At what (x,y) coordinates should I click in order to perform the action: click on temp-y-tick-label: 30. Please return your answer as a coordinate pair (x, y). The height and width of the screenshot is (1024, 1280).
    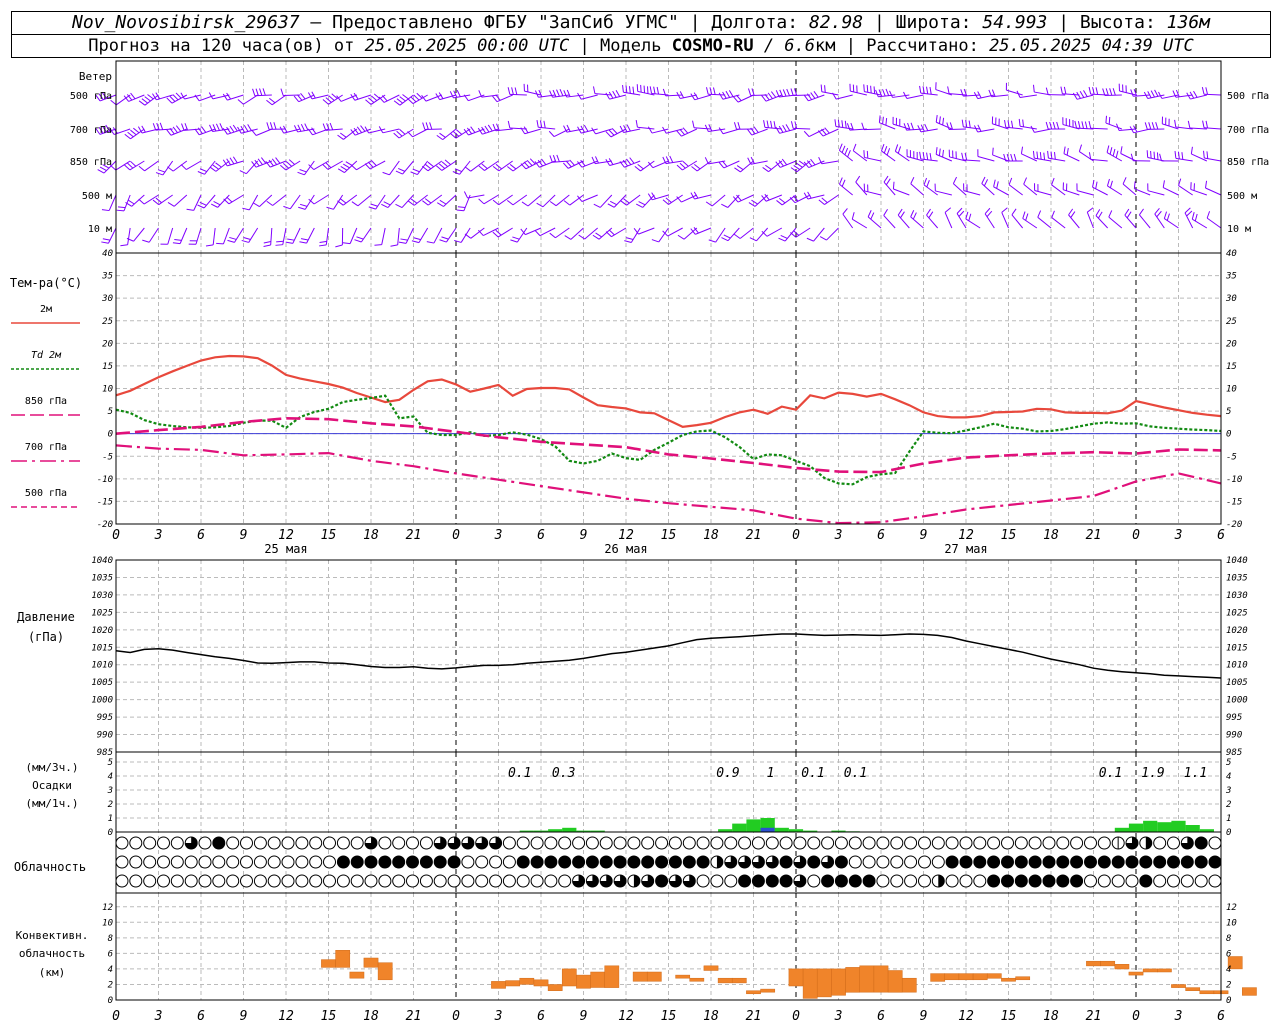
    Looking at the image, I should click on (107, 299).